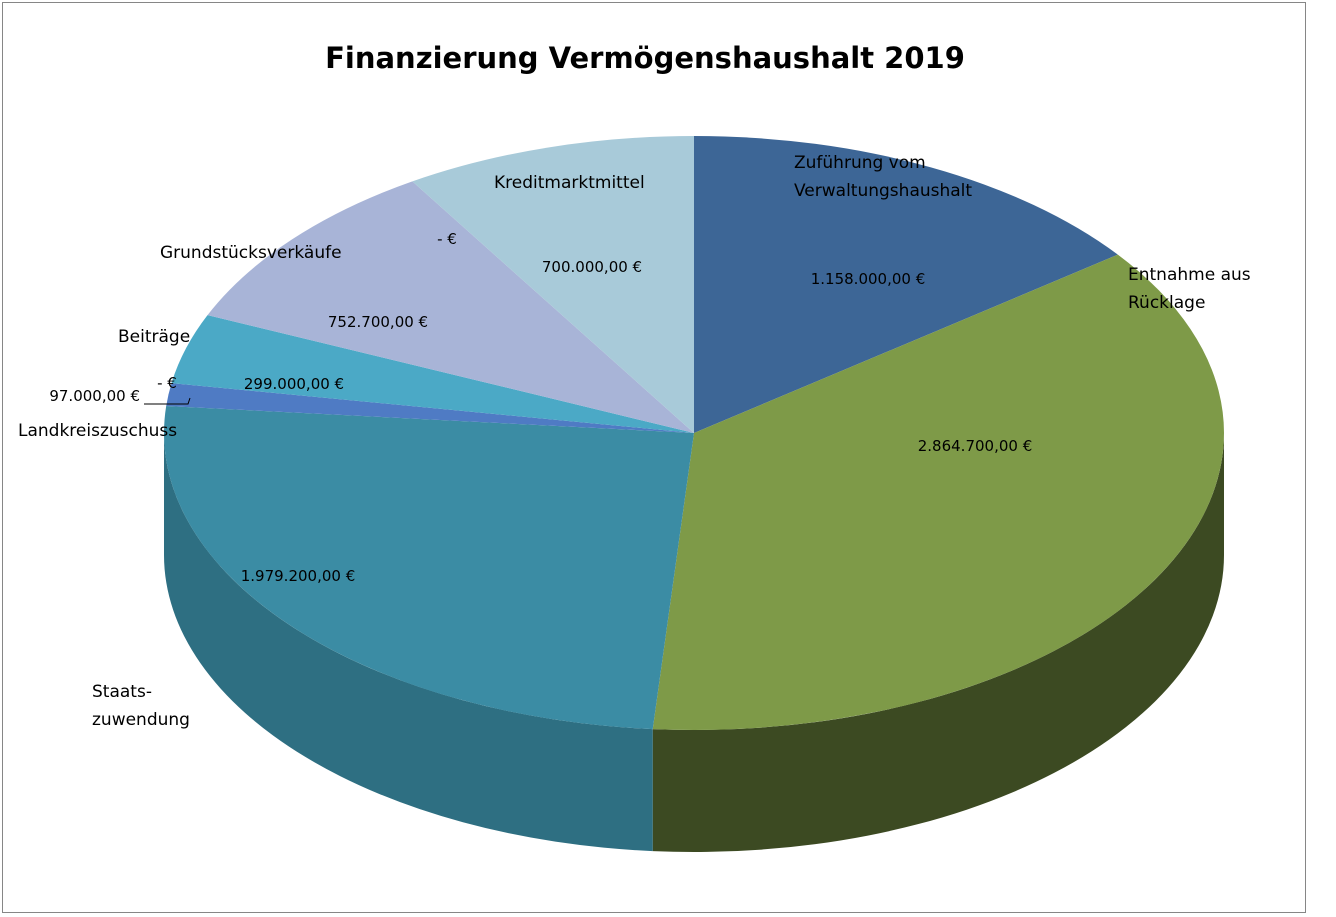 This screenshot has height=917, width=1336. What do you see at coordinates (97, 431) in the screenshot?
I see `category-label-landkreiszuschuss: Landkreiszuschuss` at bounding box center [97, 431].